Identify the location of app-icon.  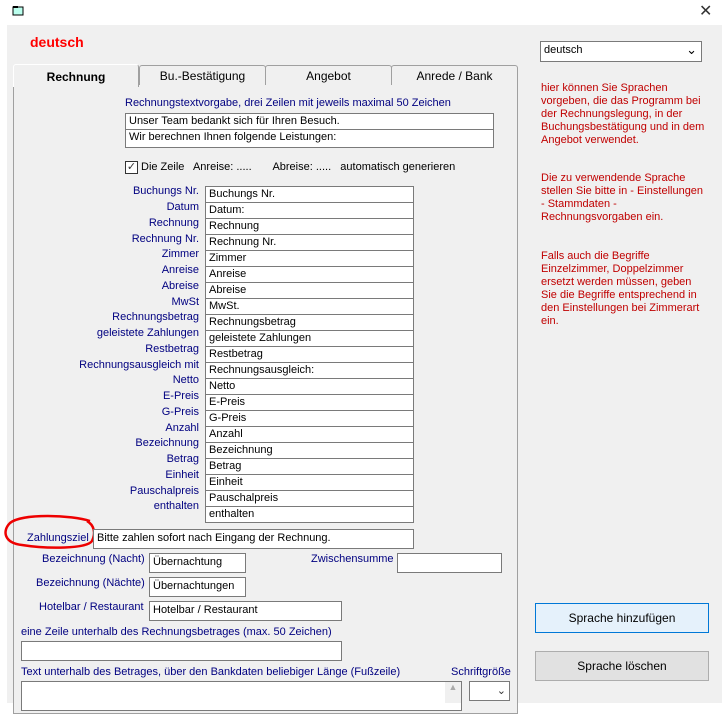
(19, 10).